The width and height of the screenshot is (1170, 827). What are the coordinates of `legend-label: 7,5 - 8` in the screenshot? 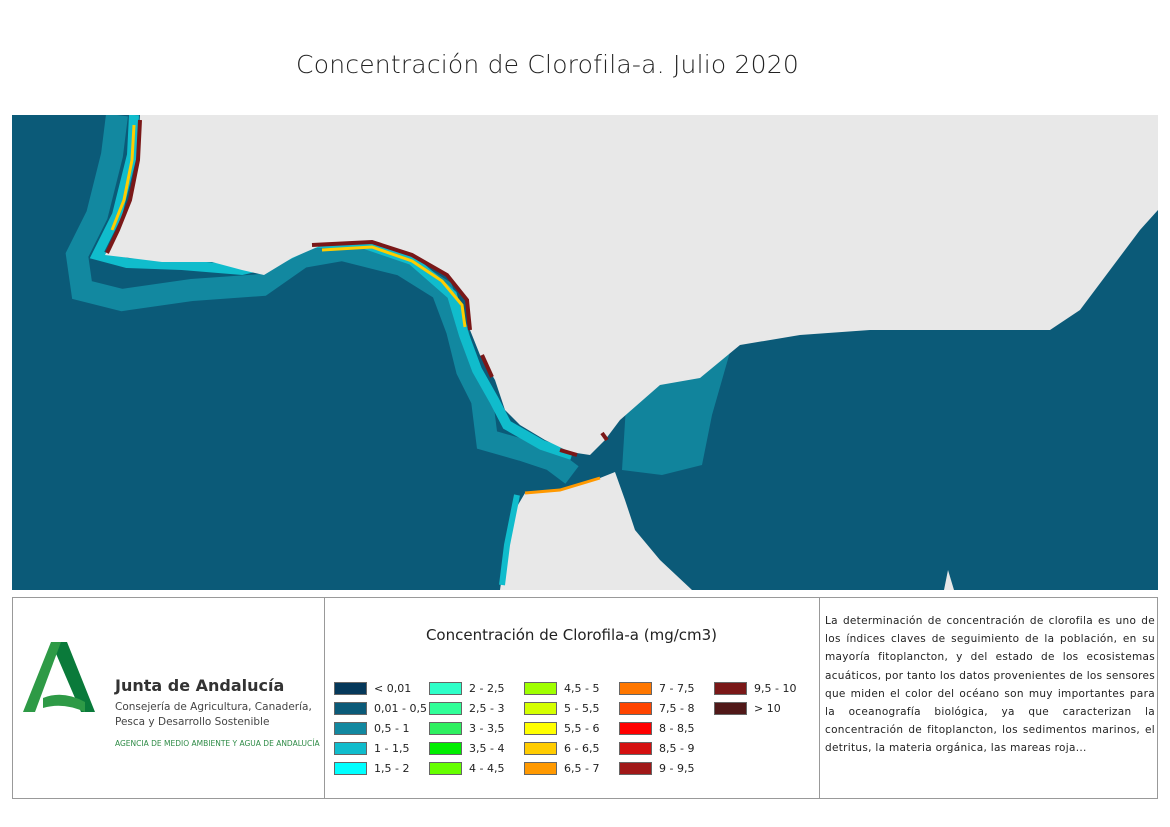 It's located at (677, 708).